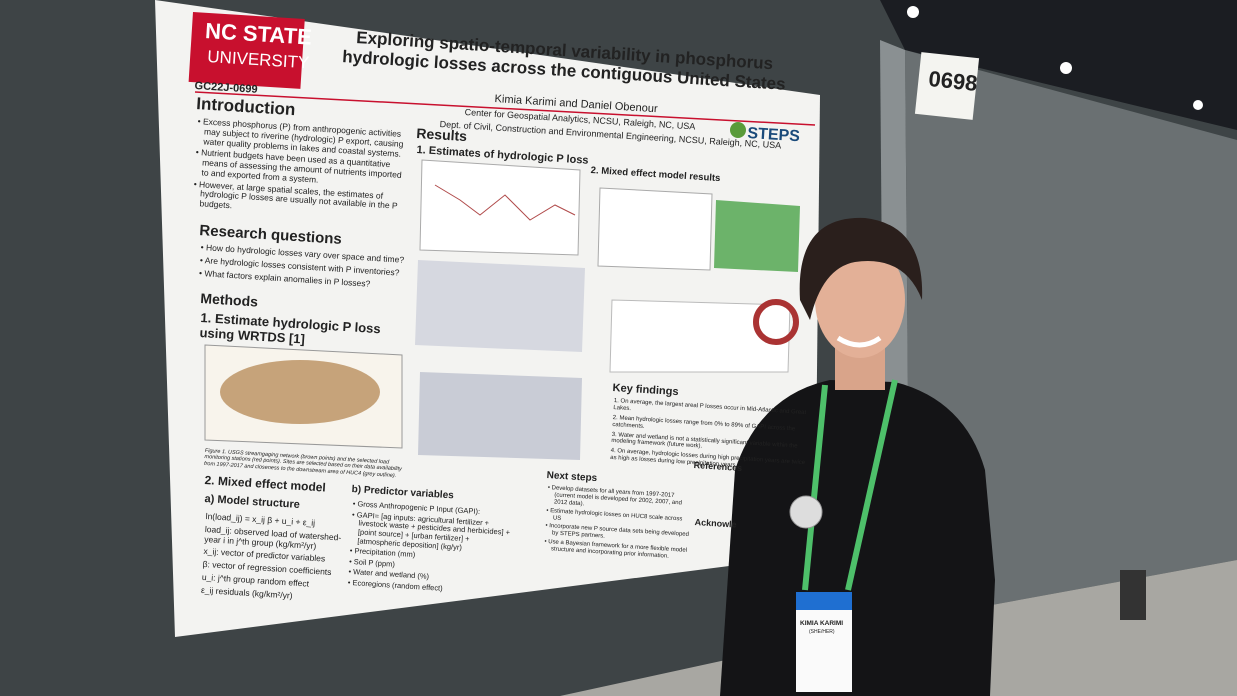 This screenshot has height=696, width=1237. I want to click on figure-2-plot, so click(500, 207).